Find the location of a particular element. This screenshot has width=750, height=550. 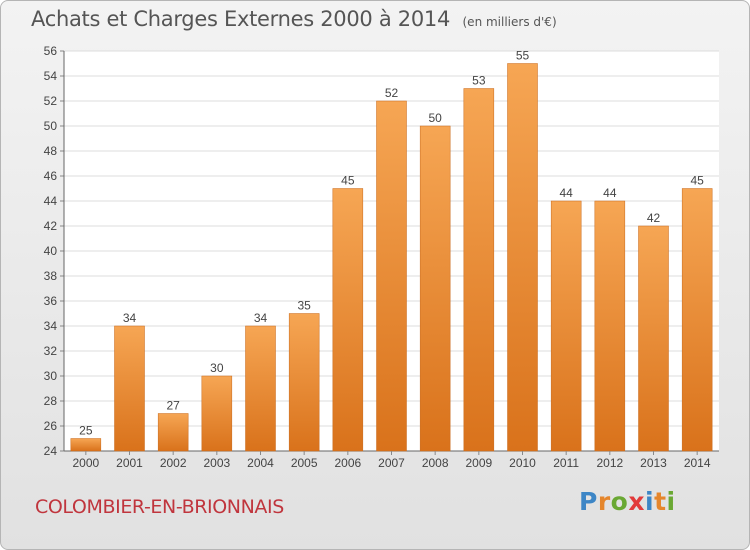

x-tick-label: 2004 is located at coordinates (260, 463).